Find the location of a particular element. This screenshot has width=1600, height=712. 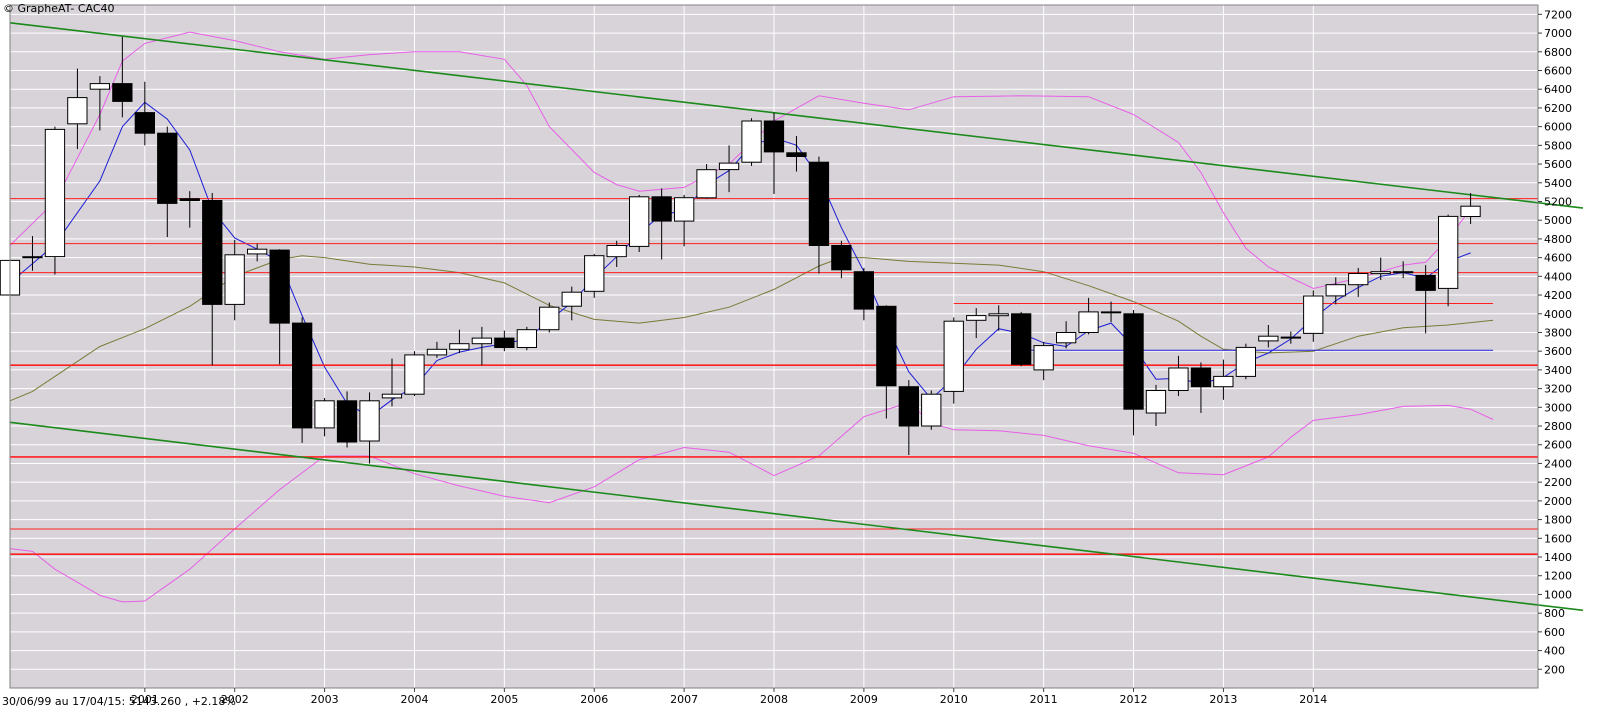

x-tick-label: 2008 is located at coordinates (774, 699).